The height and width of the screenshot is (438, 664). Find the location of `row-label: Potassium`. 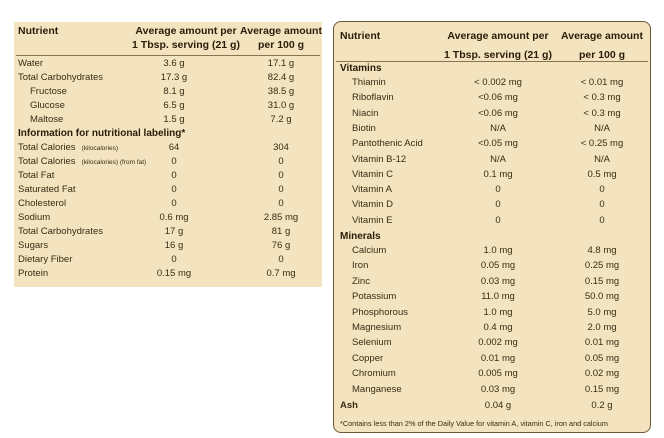

row-label: Potassium is located at coordinates (374, 297).